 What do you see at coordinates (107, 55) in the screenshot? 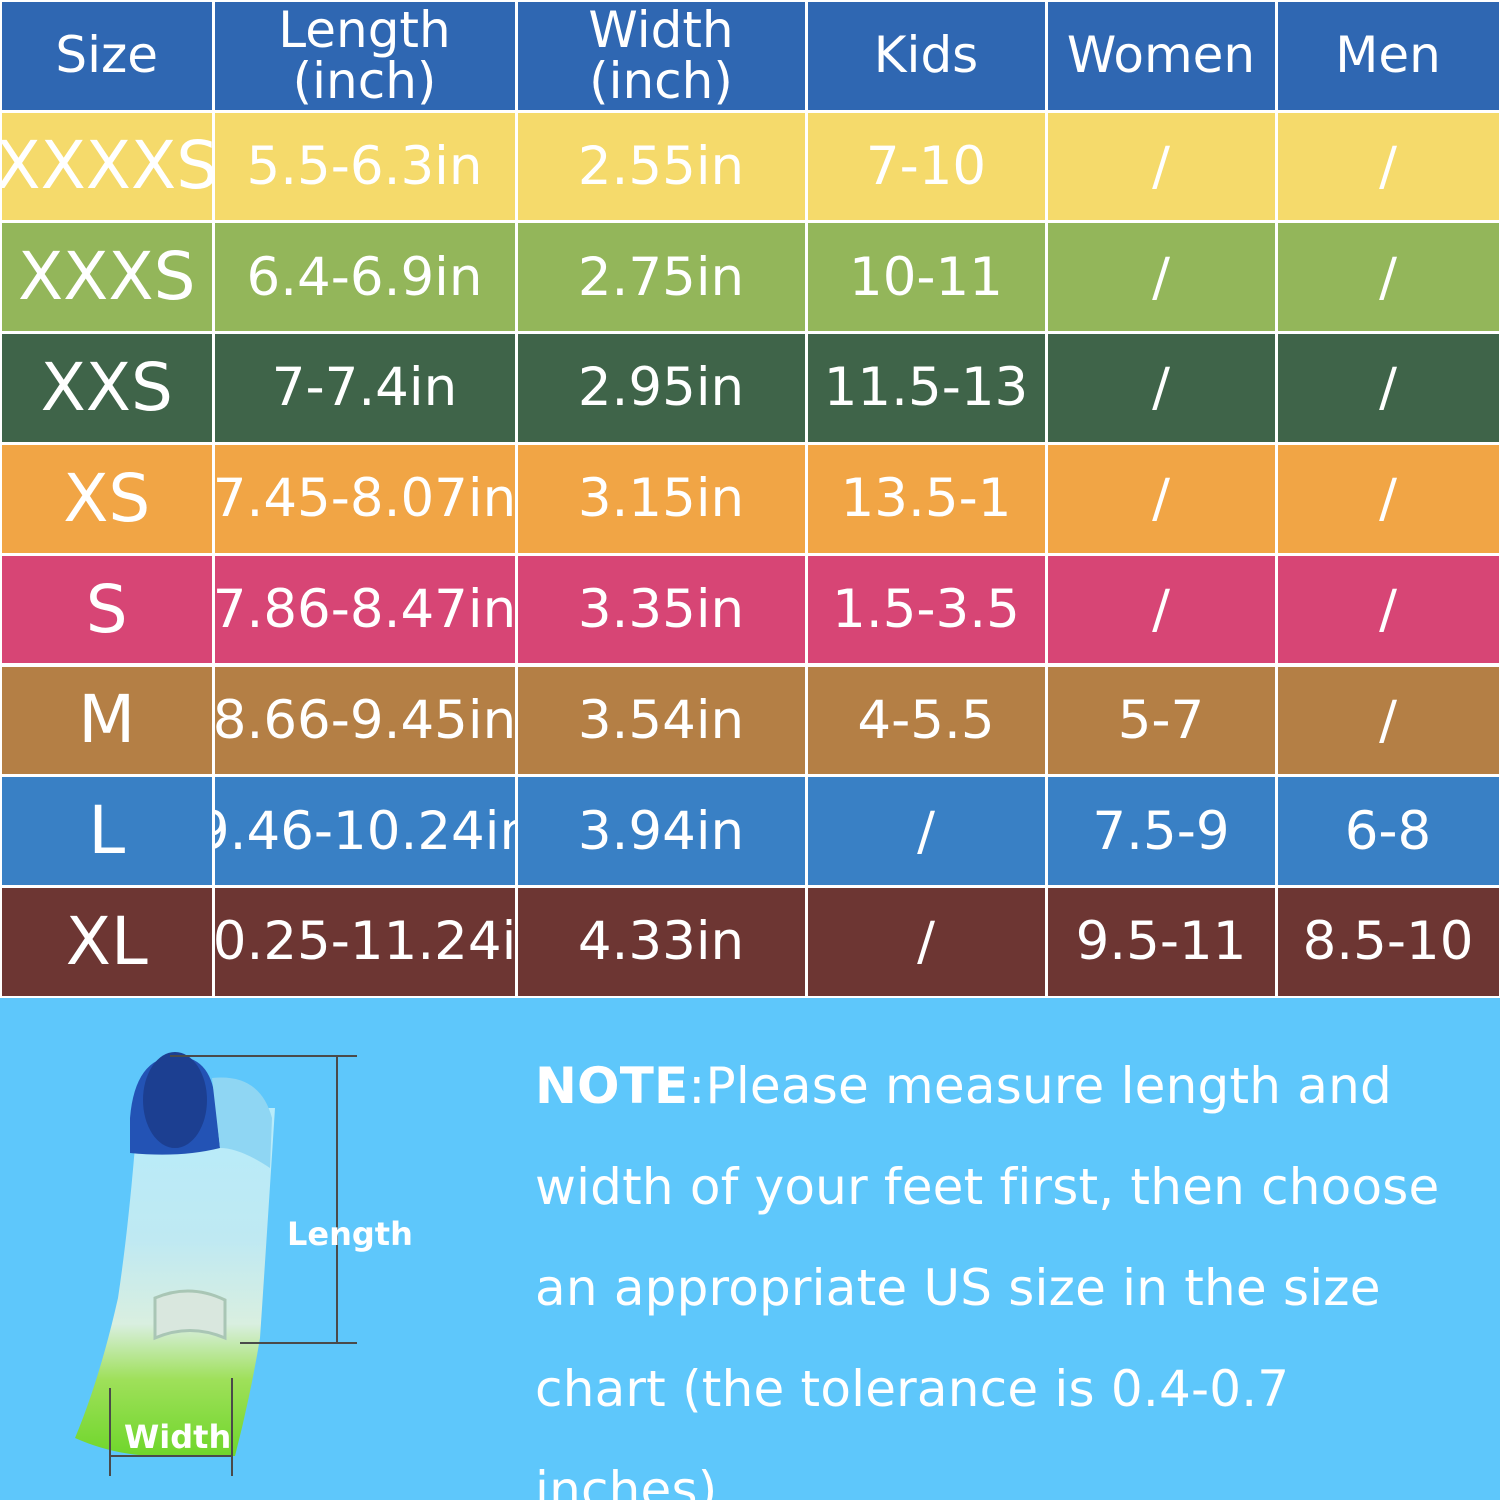
I see `header-size: Size` at bounding box center [107, 55].